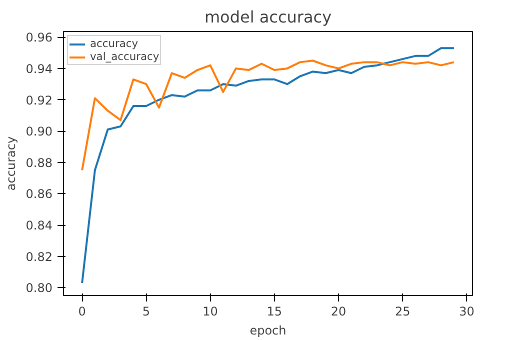 This screenshot has height=340, width=512. I want to click on x-tick-label: 20, so click(338, 311).